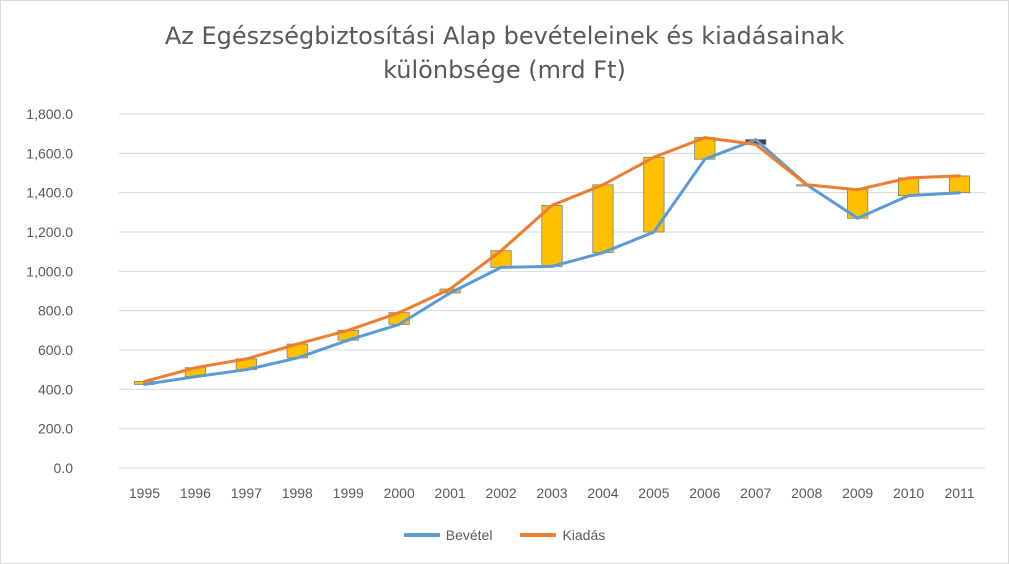 The width and height of the screenshot is (1009, 564). I want to click on y-tick-label-8: 1,600.0, so click(49, 153).